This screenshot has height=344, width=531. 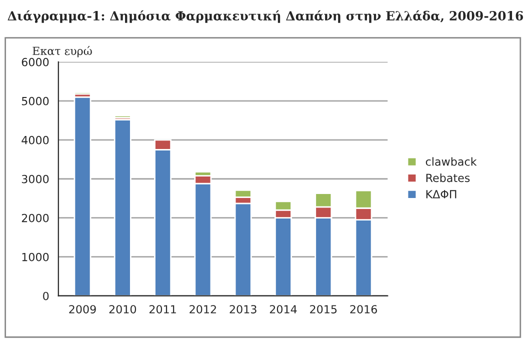 What do you see at coordinates (266, 16) in the screenshot?
I see `chart-title: Διάγραμμα-1: Δημόσια Φαρμακευτική Δαπάνη στην Ελλάδα, 2009-2016` at bounding box center [266, 16].